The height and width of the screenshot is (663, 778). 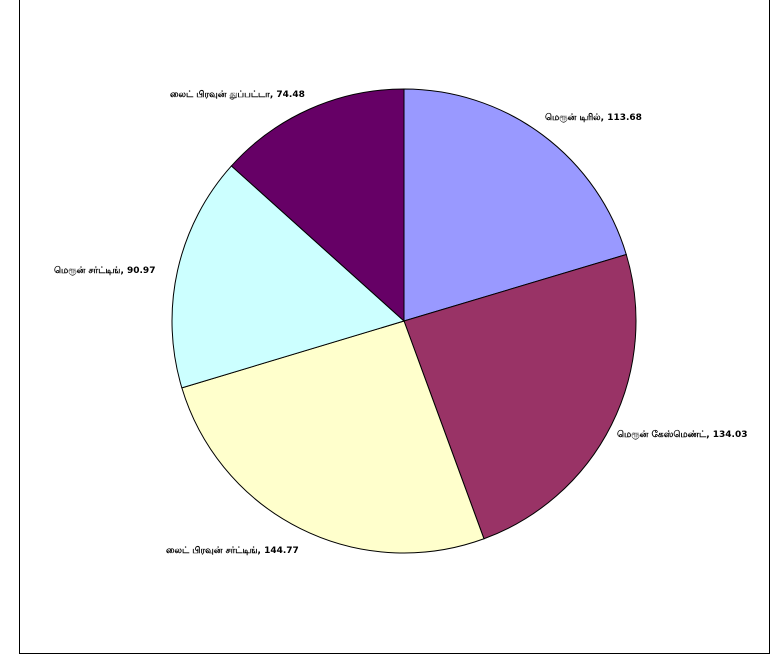 I want to click on data-label-4: மெரூன் சர்ட்டிங், 90.97, so click(x=104, y=270).